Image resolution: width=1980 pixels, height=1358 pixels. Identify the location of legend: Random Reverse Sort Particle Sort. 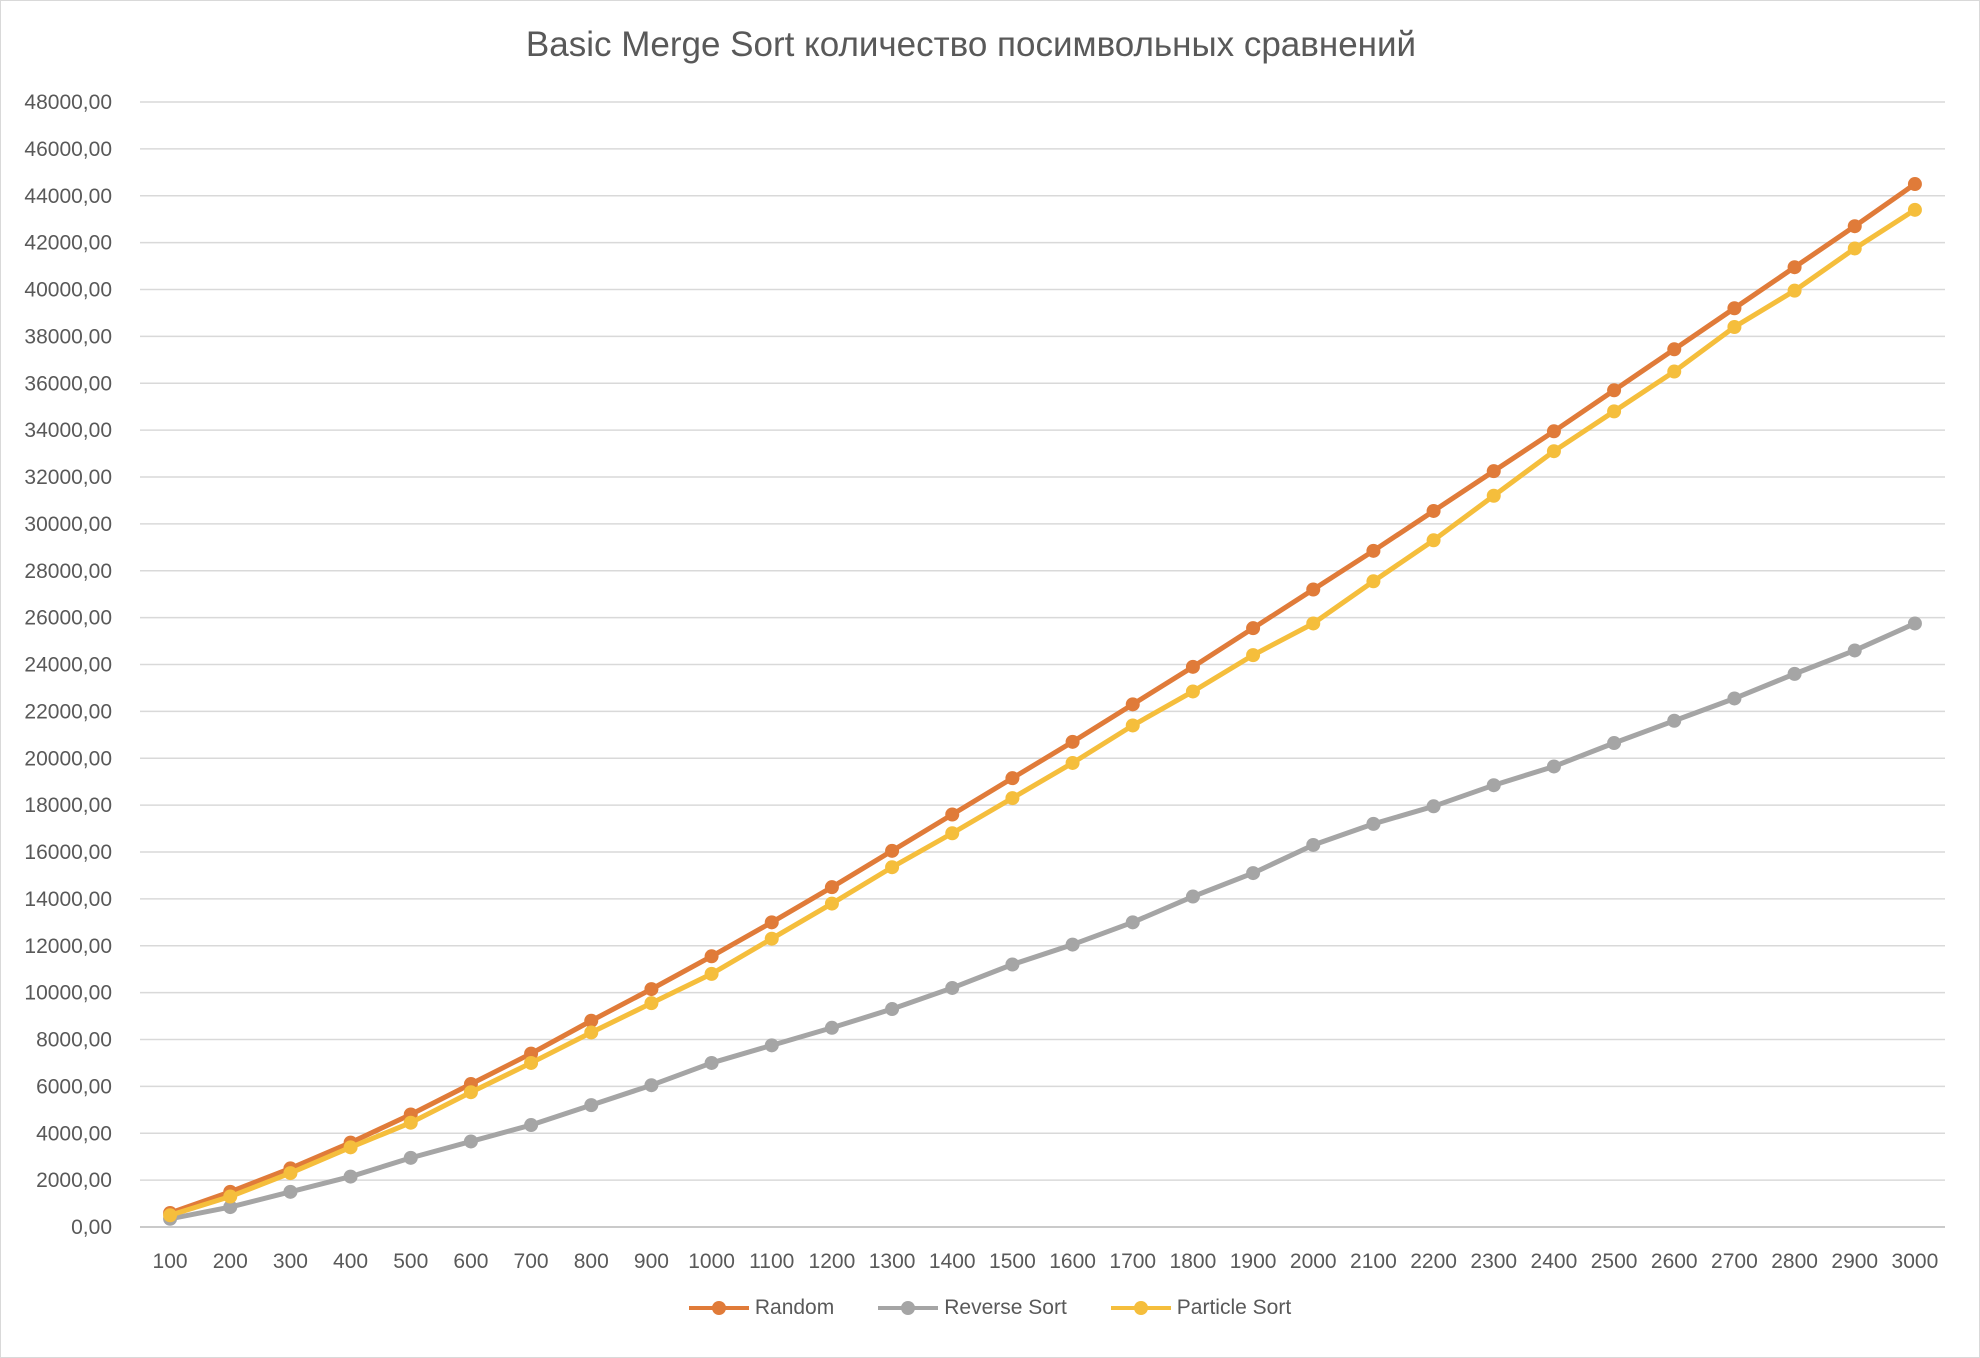
(990, 1308).